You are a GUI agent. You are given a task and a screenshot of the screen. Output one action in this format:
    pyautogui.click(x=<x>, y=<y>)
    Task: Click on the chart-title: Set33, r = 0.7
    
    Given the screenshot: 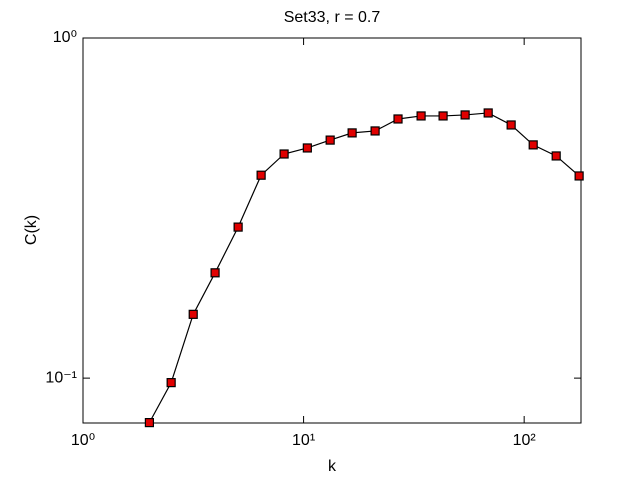 What is the action you would take?
    pyautogui.click(x=332, y=17)
    